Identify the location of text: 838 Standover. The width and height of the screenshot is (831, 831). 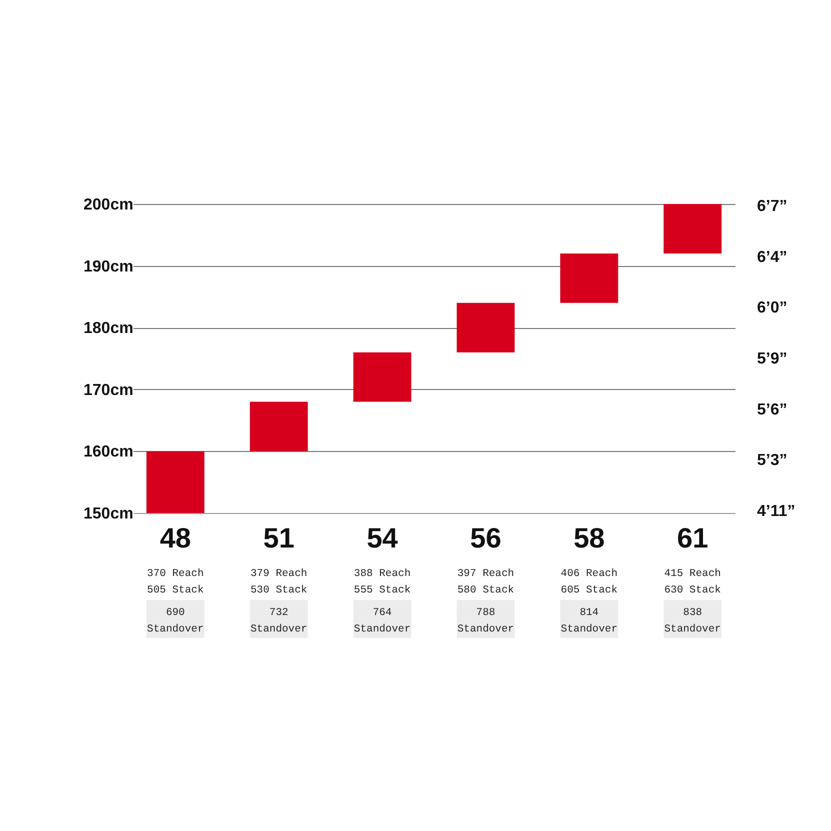
(692, 621).